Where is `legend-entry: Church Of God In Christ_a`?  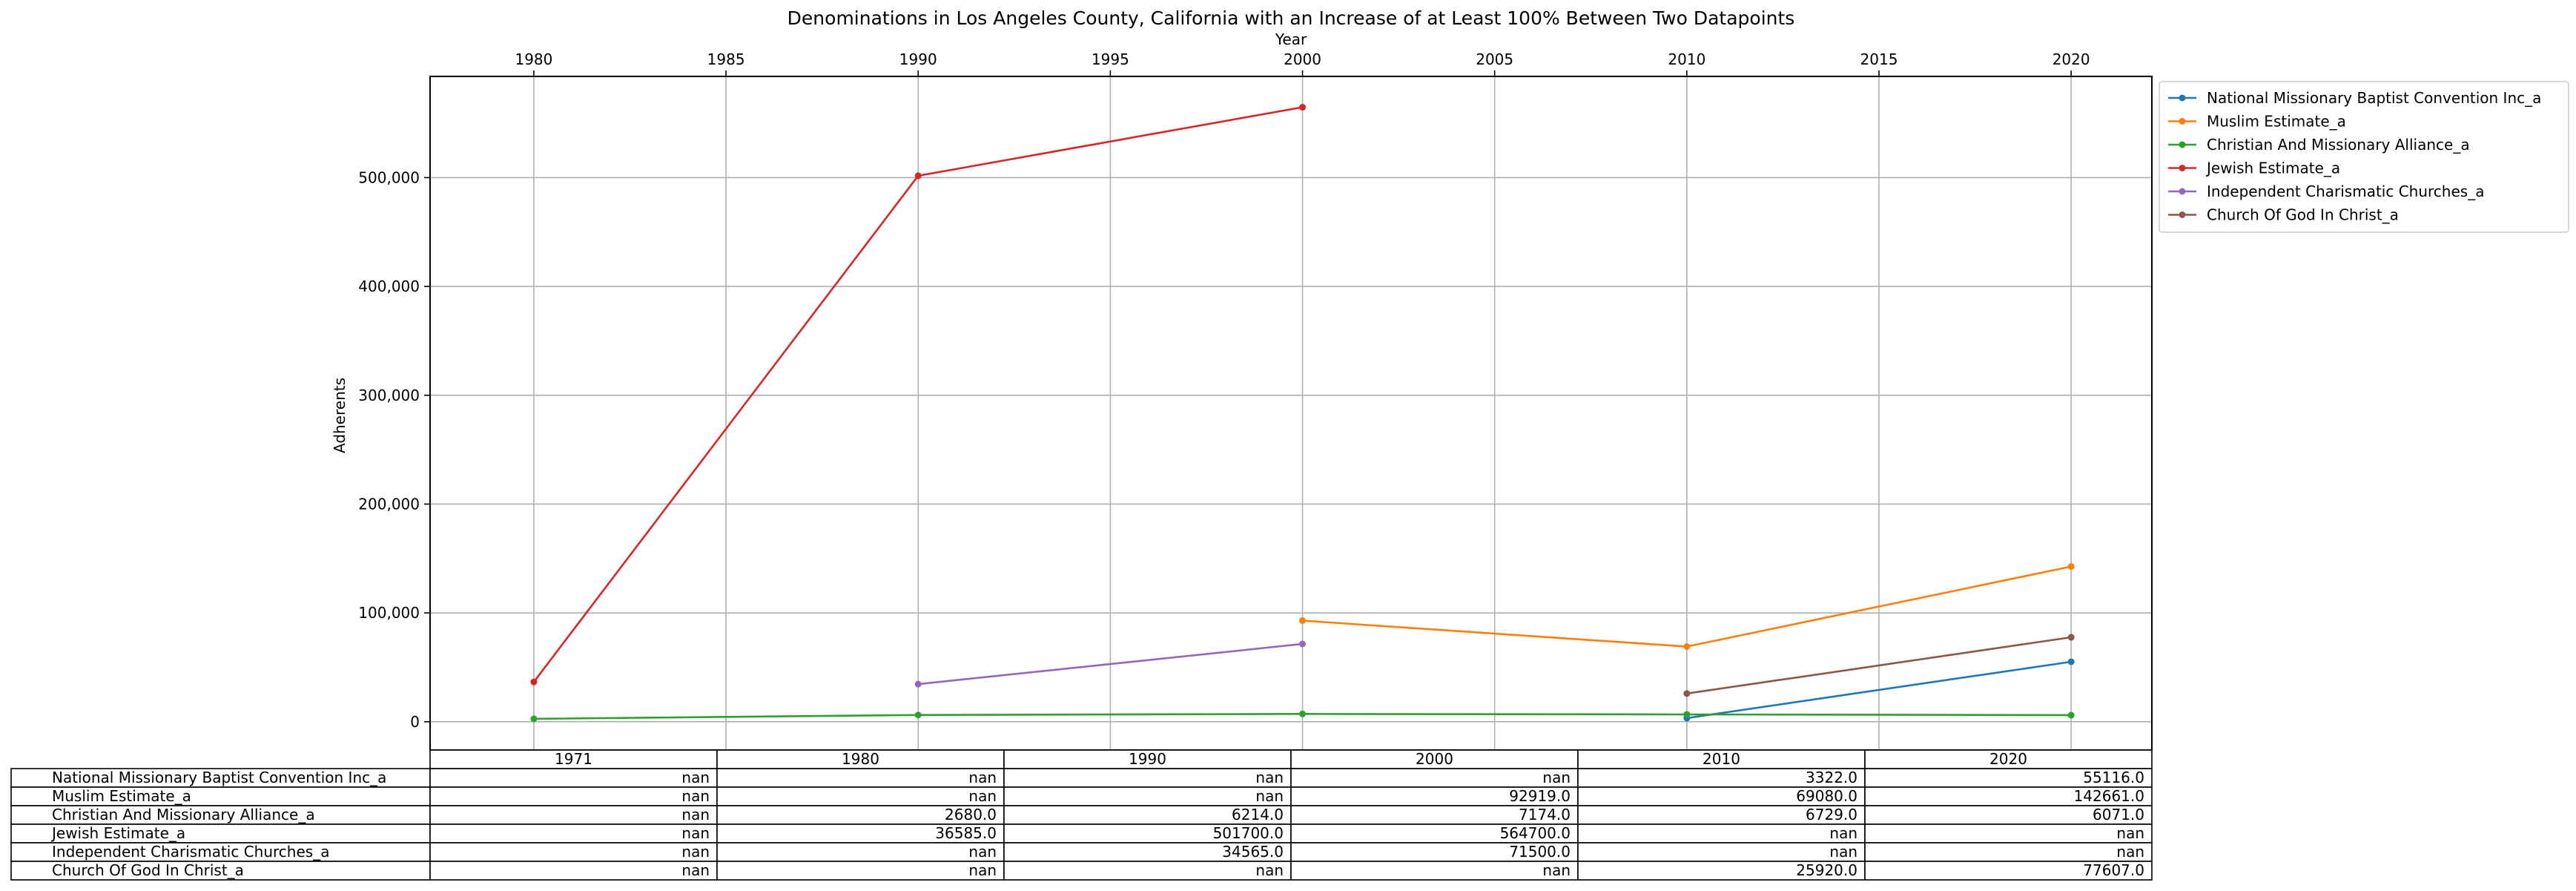
legend-entry: Church Of God In Christ_a is located at coordinates (2283, 215).